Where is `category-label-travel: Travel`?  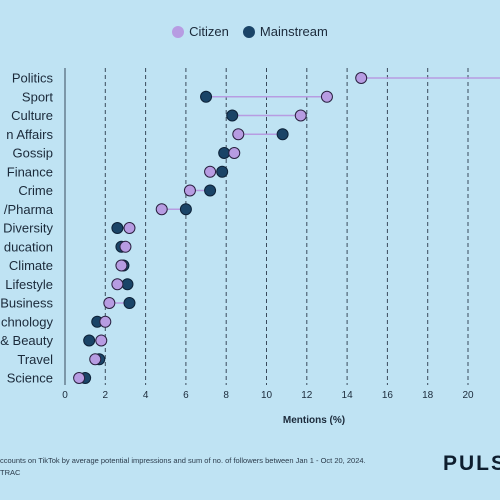
category-label-travel: Travel is located at coordinates (35, 359).